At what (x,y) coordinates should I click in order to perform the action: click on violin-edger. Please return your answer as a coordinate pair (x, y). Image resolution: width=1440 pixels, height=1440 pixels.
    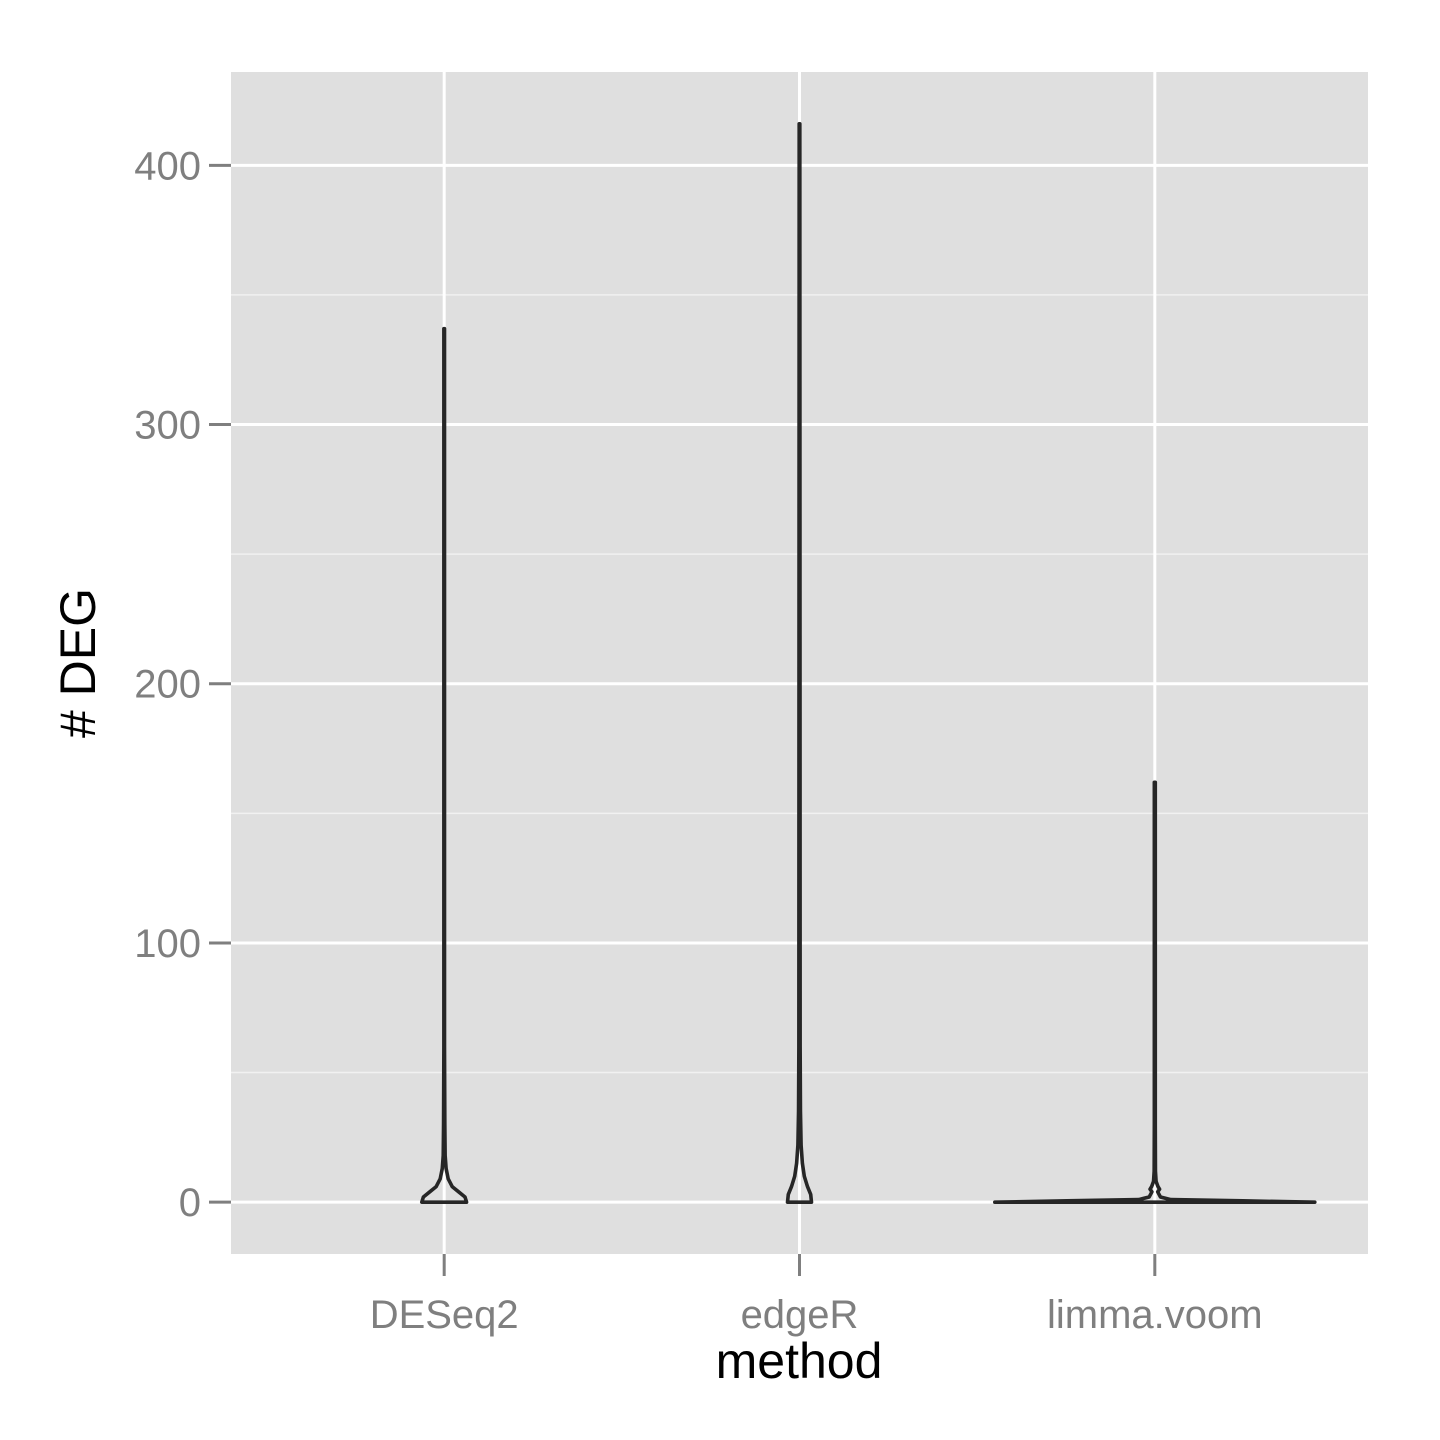
    Looking at the image, I should click on (799, 663).